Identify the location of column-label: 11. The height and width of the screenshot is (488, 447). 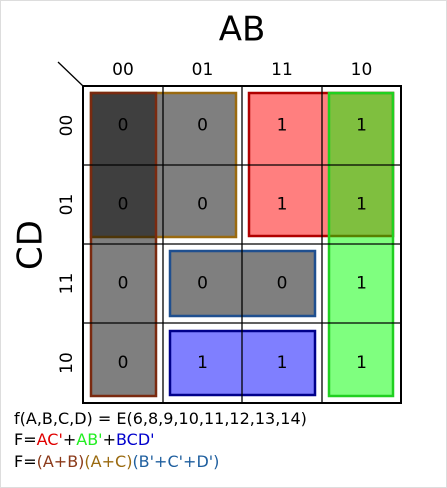
(282, 70).